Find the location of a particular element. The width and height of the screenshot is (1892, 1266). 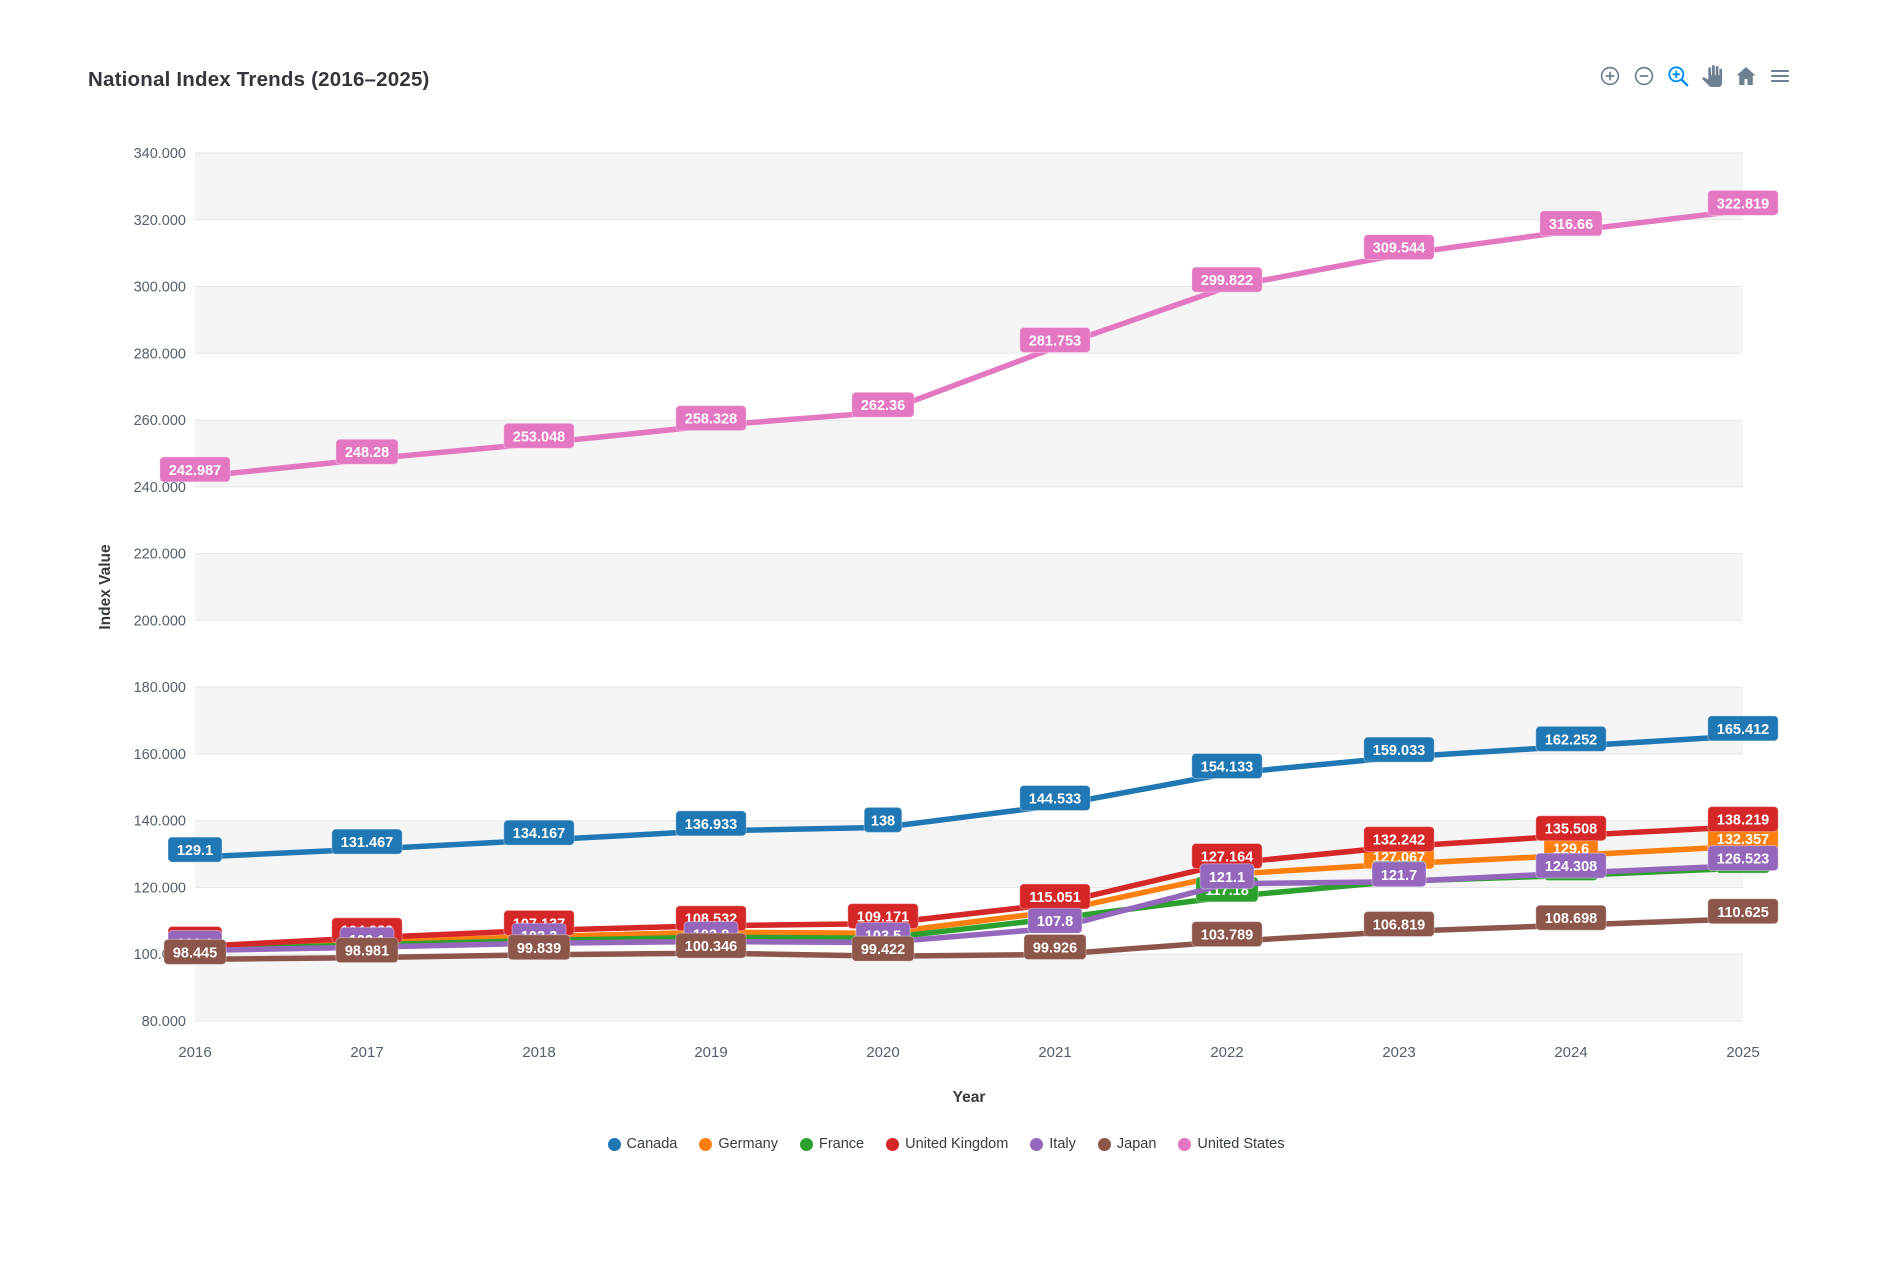

series-line-italy is located at coordinates (969, 908).